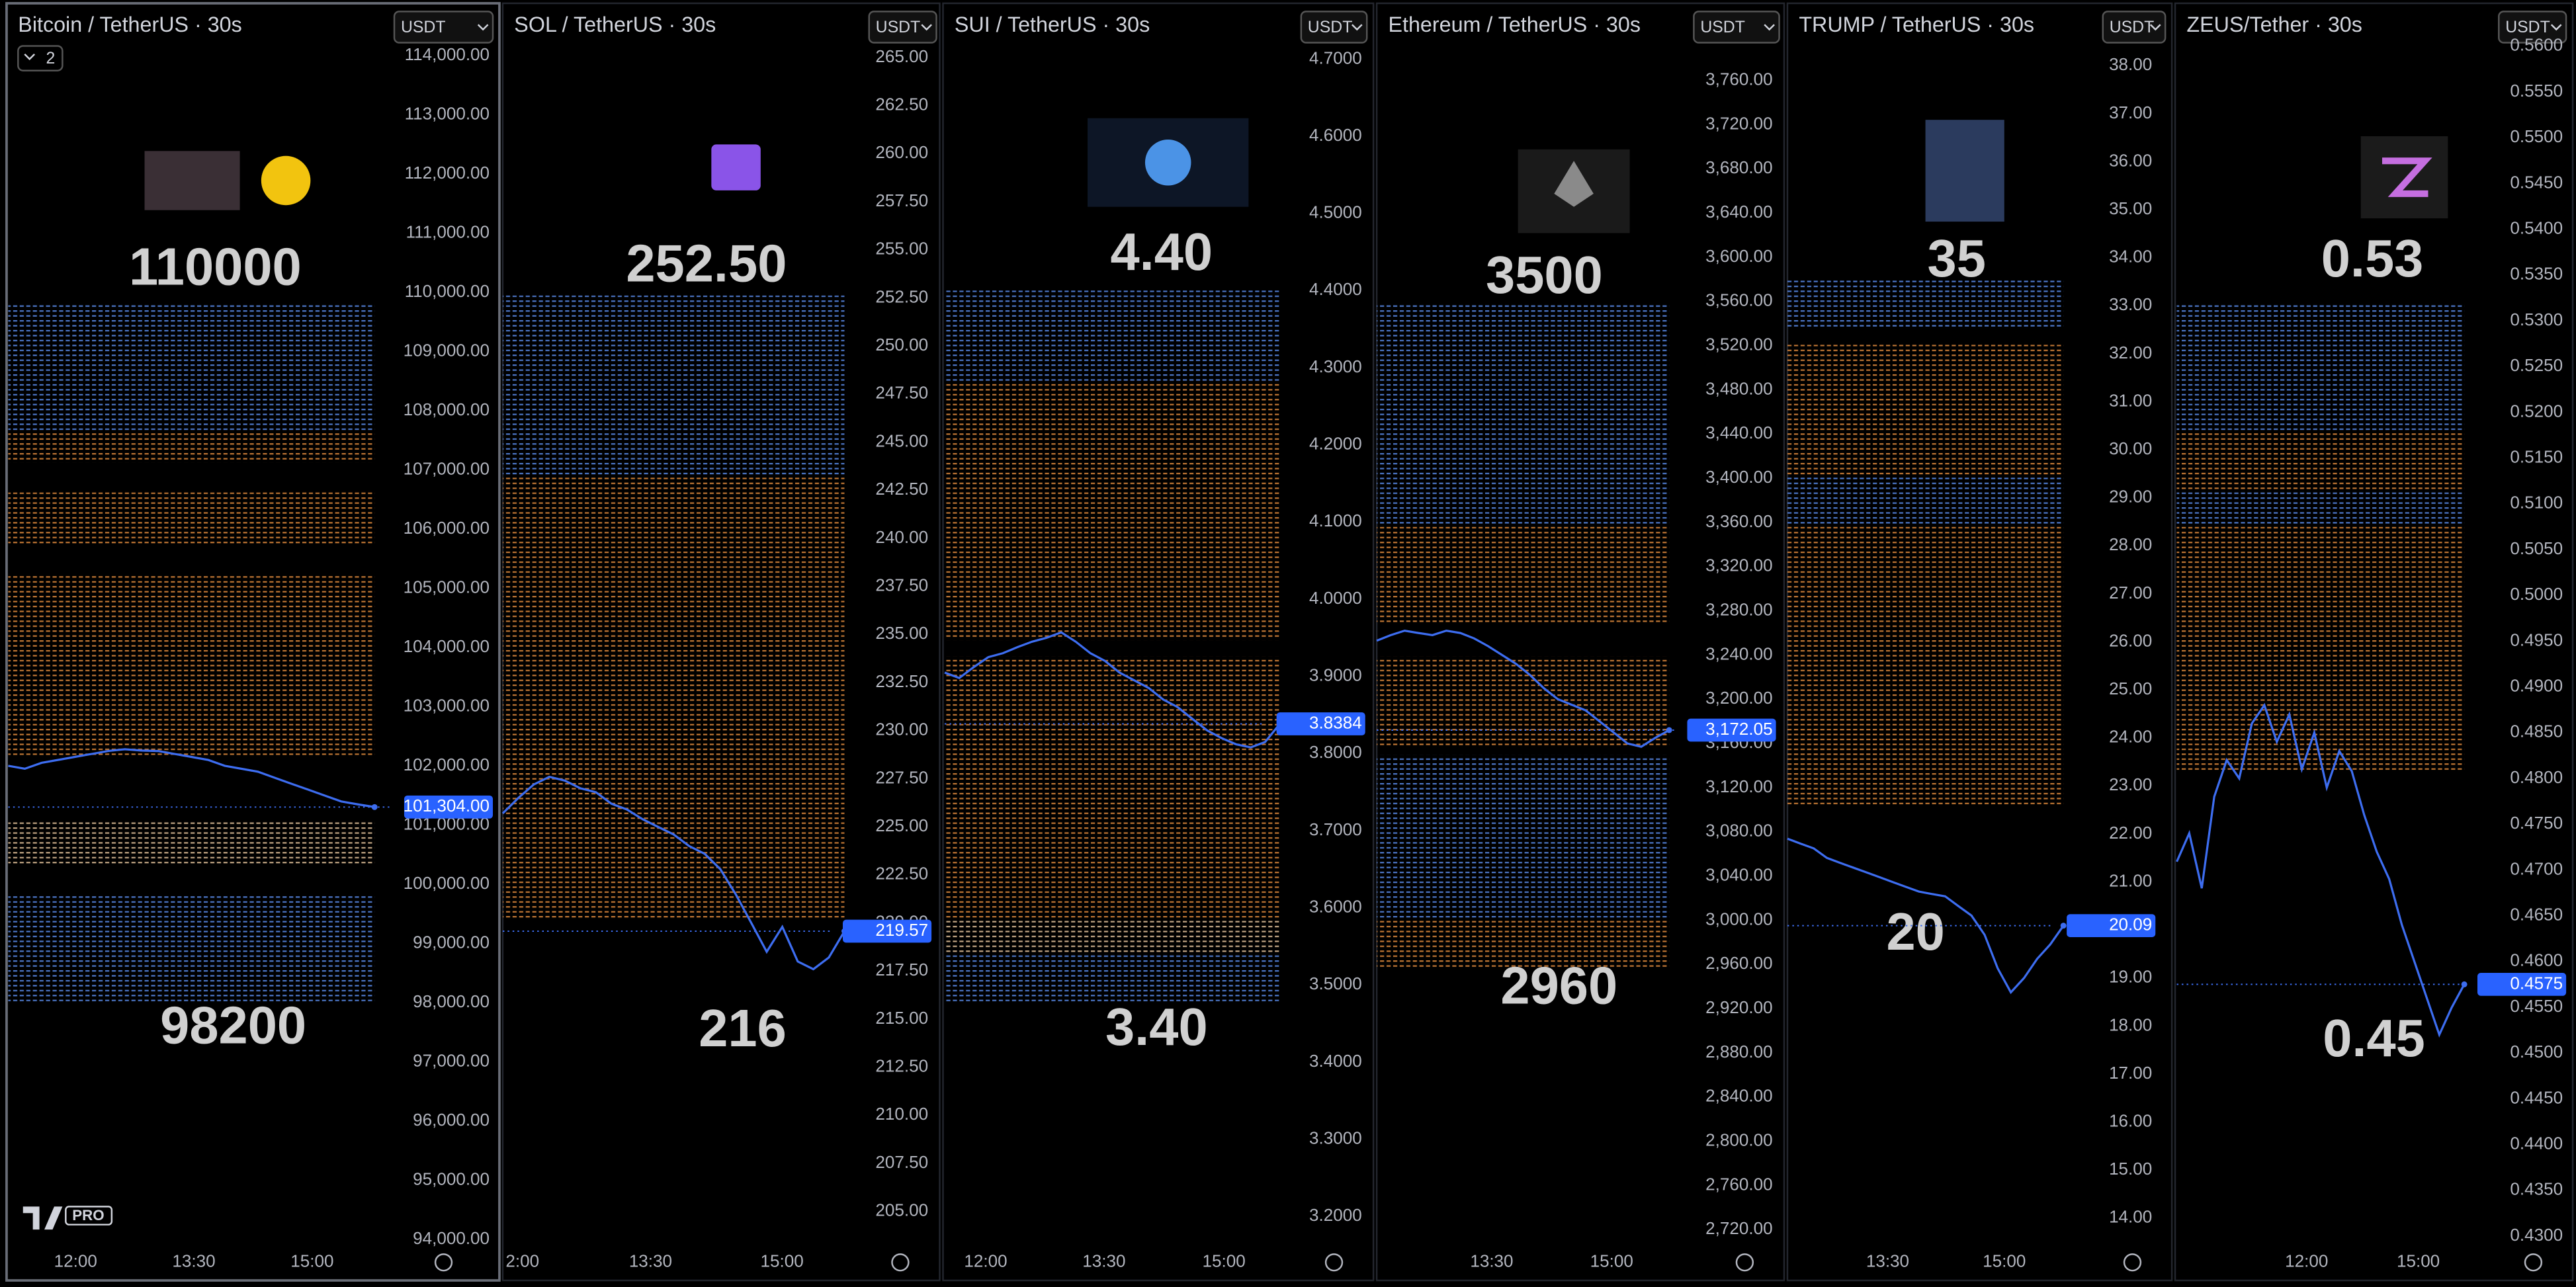 The height and width of the screenshot is (1287, 2576). Describe the element at coordinates (2130, 544) in the screenshot. I see `y-tick-label: 28.00` at that location.